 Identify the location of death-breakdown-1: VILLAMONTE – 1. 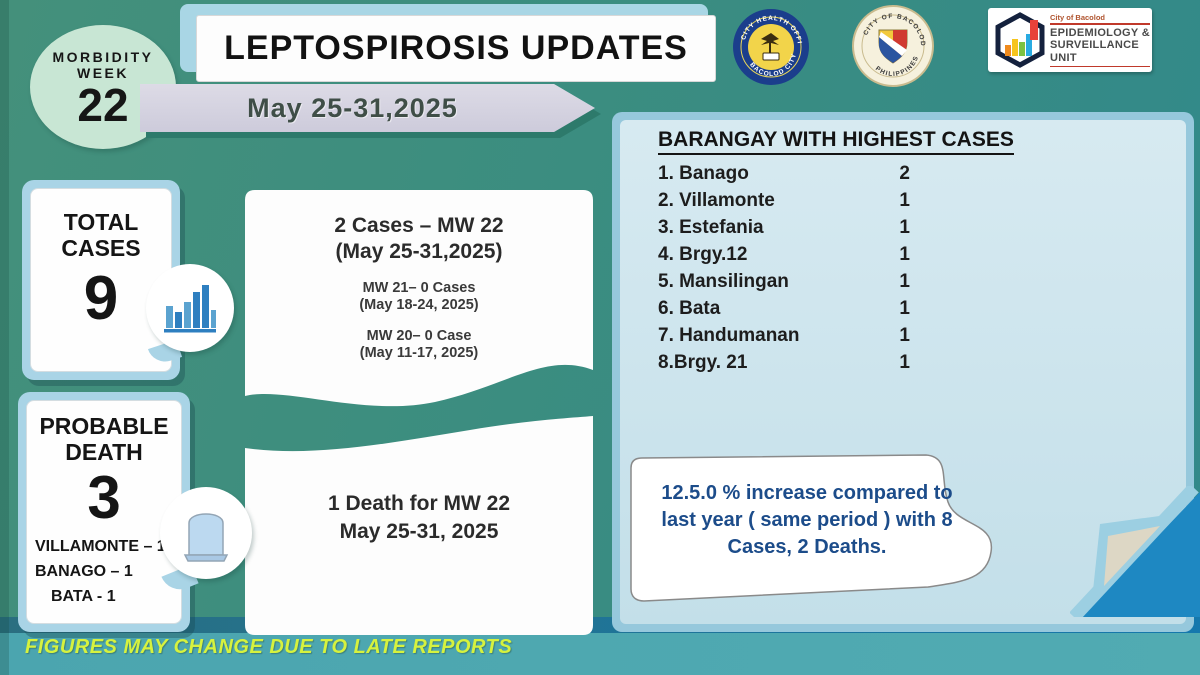
(100, 546).